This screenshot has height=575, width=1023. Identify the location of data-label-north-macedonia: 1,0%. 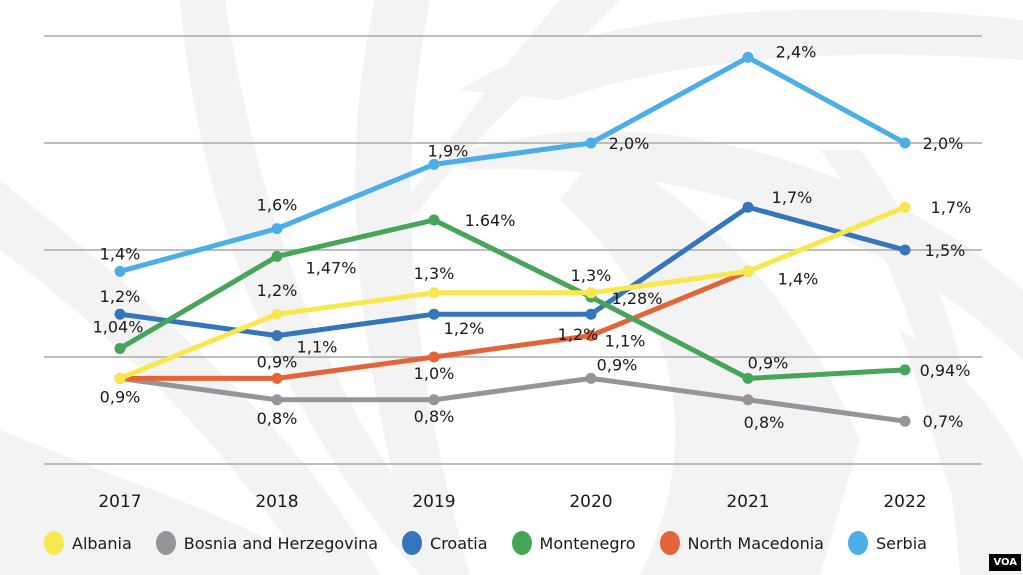
(434, 373).